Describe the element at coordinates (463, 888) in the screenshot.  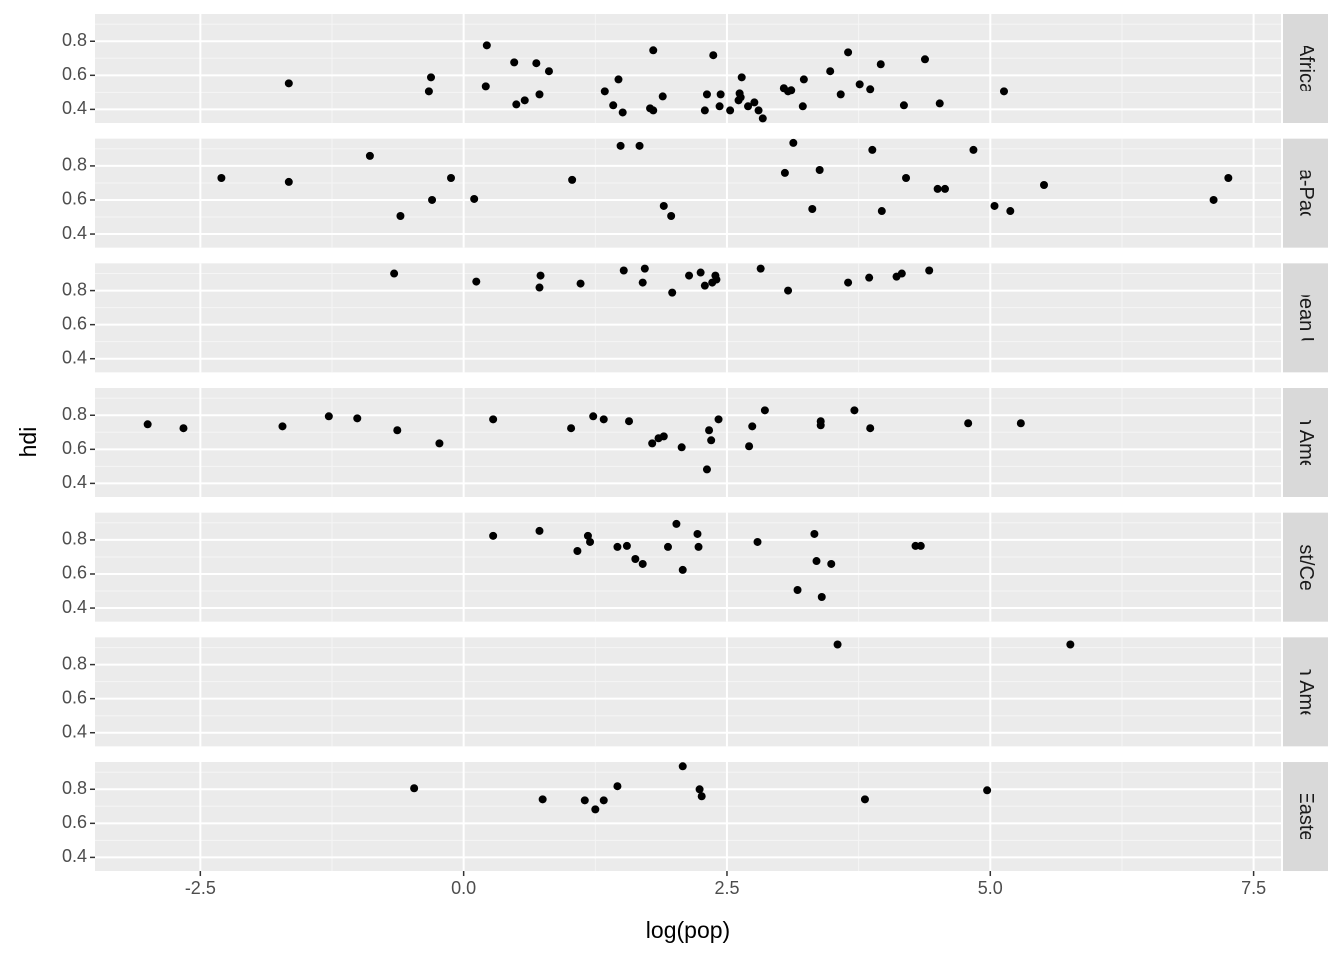
I see `x-tick-label: 0.0` at that location.